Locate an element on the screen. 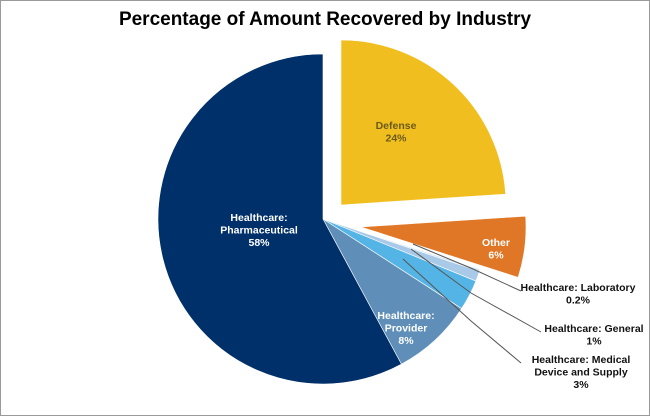 The image size is (650, 416). pie-slice-other is located at coordinates (443, 246).